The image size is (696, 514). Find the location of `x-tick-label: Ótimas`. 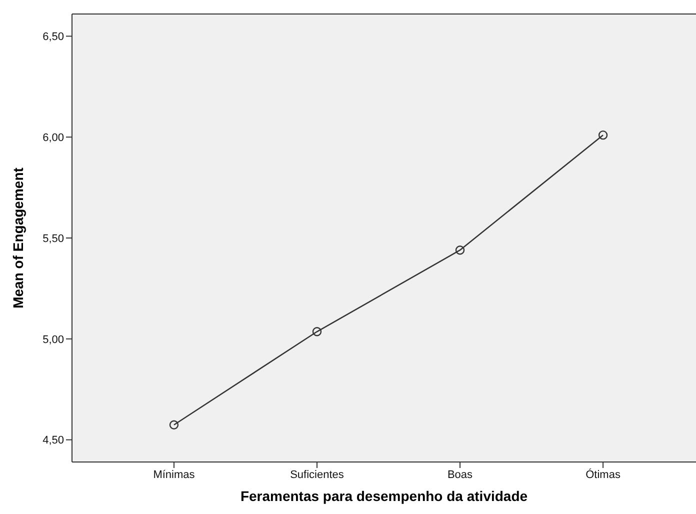

x-tick-label: Ótimas is located at coordinates (603, 474).